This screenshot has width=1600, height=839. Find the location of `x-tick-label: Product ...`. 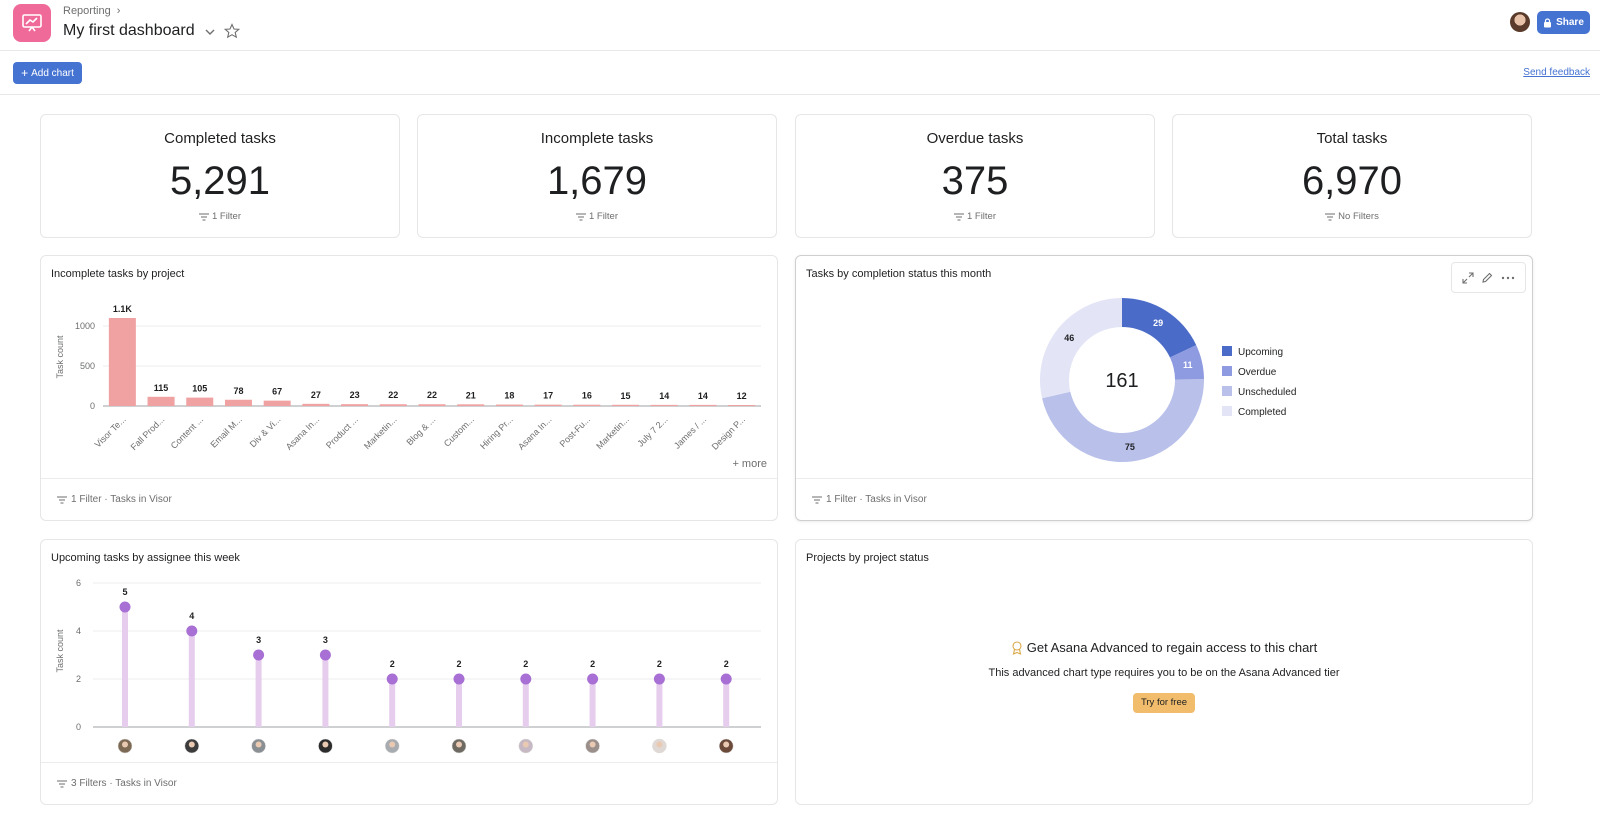

x-tick-label: Product ... is located at coordinates (342, 432).